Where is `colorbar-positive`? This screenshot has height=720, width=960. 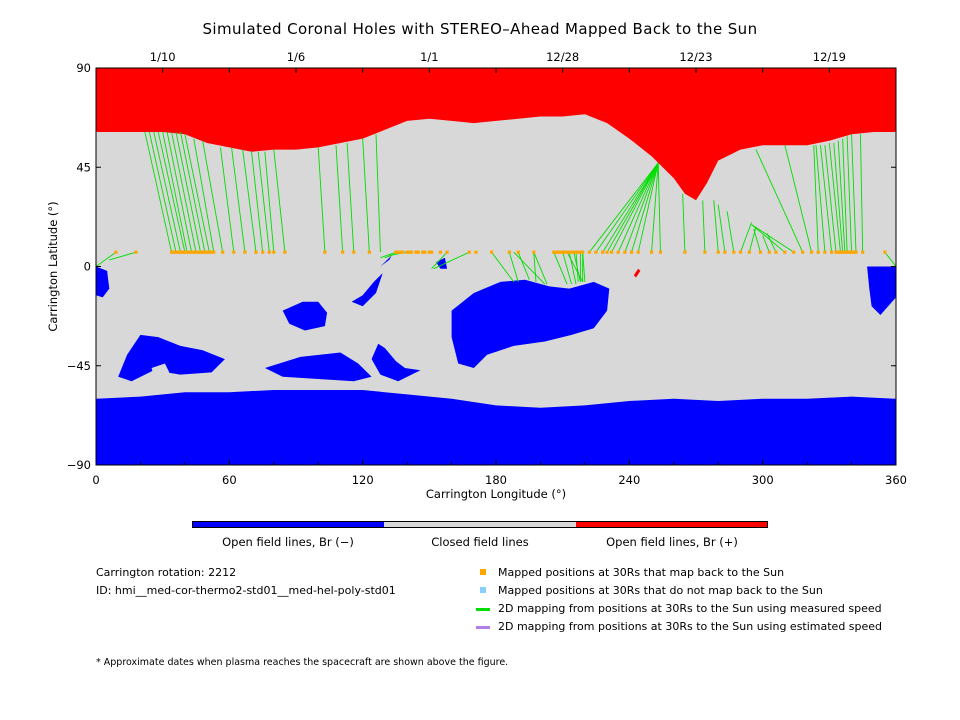
colorbar-positive is located at coordinates (671, 524).